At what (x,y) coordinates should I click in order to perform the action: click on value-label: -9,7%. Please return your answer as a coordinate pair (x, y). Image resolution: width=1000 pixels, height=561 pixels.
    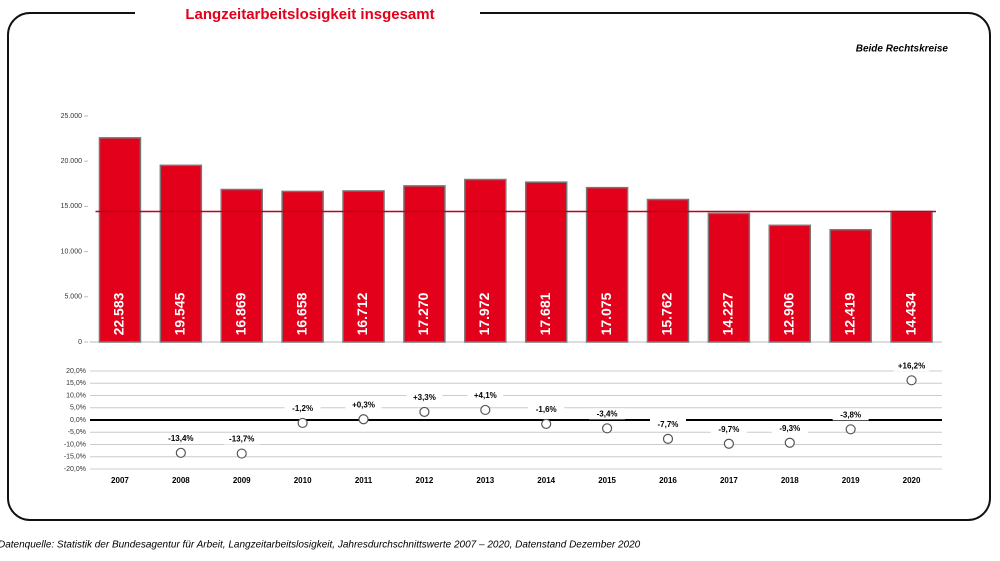
    Looking at the image, I should click on (728, 429).